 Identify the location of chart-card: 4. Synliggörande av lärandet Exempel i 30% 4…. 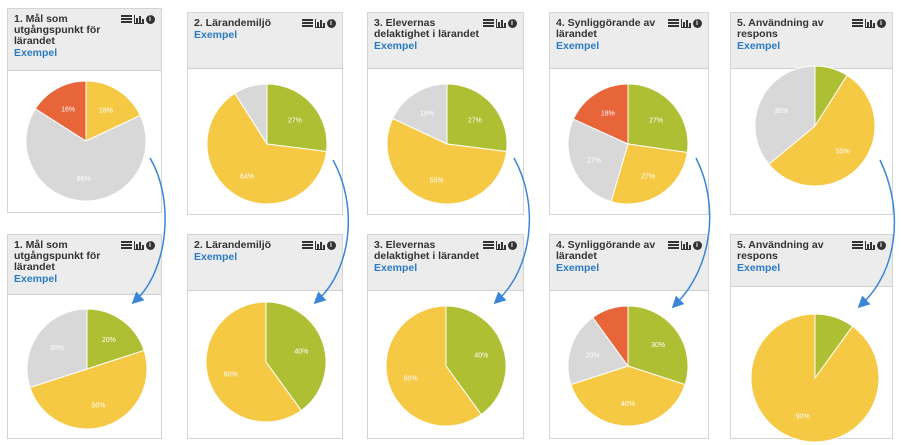
(629, 336).